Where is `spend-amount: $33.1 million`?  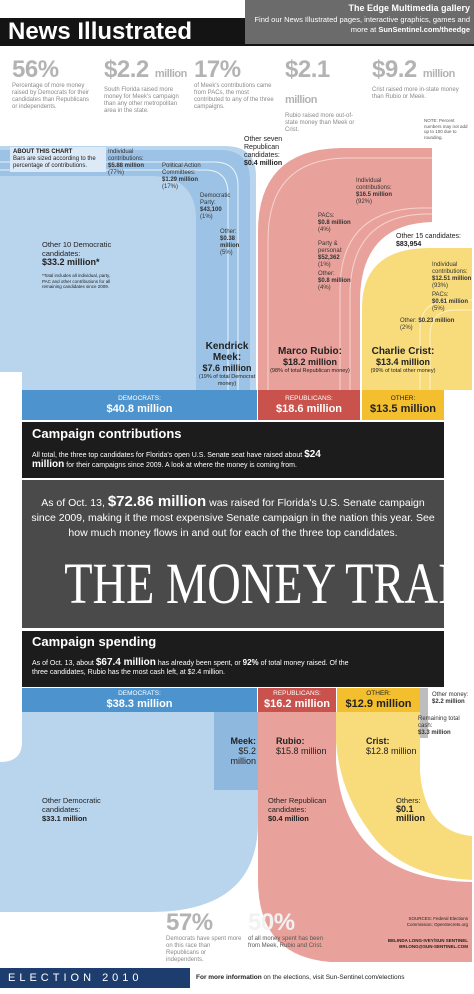
spend-amount: $33.1 million is located at coordinates (65, 818).